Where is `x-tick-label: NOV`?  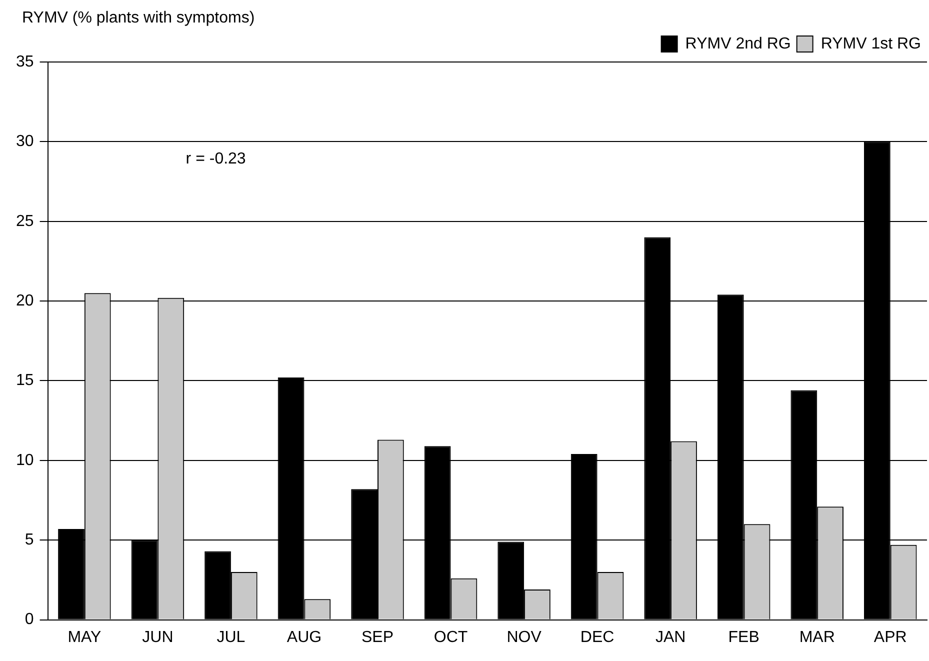
x-tick-label: NOV is located at coordinates (524, 637).